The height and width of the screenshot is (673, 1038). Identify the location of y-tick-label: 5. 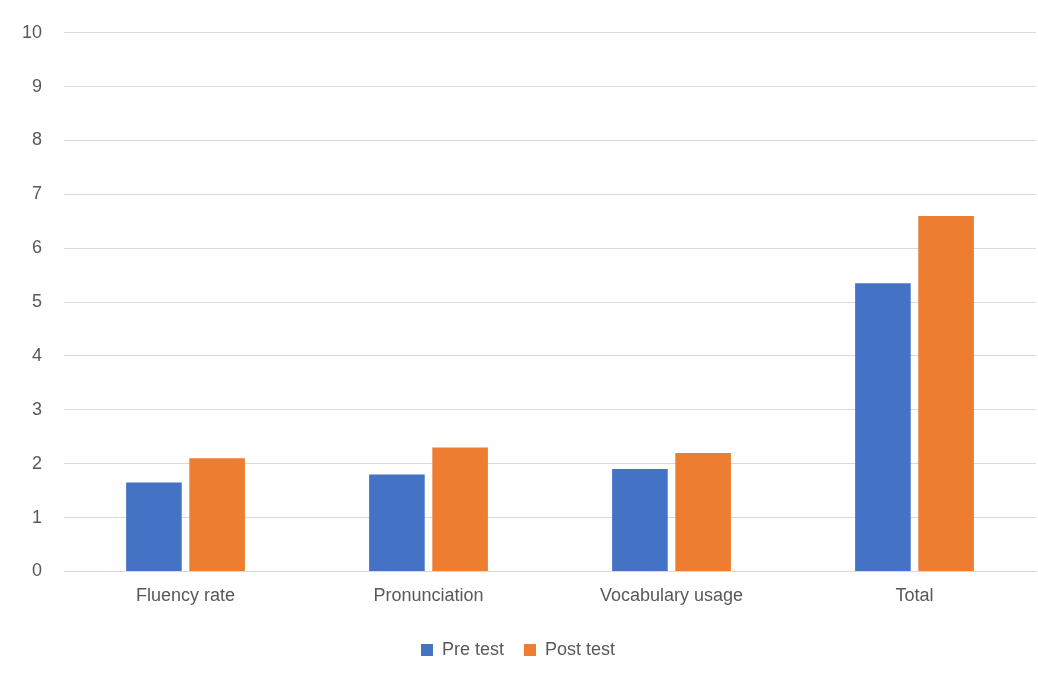
(37, 301).